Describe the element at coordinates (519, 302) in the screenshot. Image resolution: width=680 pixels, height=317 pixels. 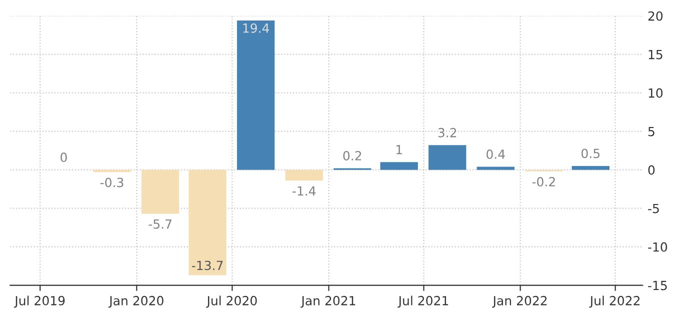
I see `x-tick-label: Jan 2022` at that location.